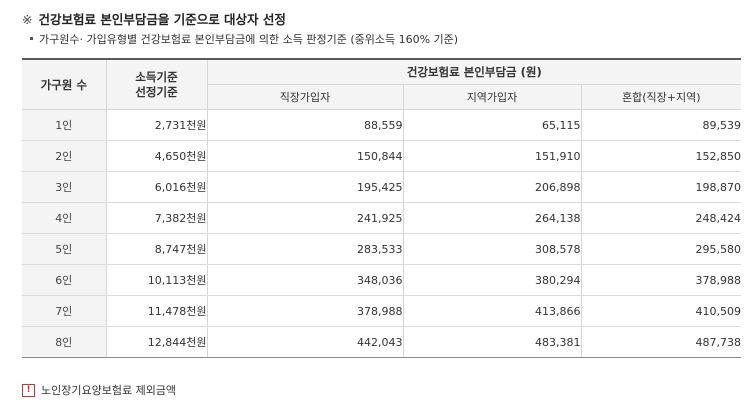 The height and width of the screenshot is (406, 756). I want to click on regional-premium-cell: 65,115, so click(491, 125).